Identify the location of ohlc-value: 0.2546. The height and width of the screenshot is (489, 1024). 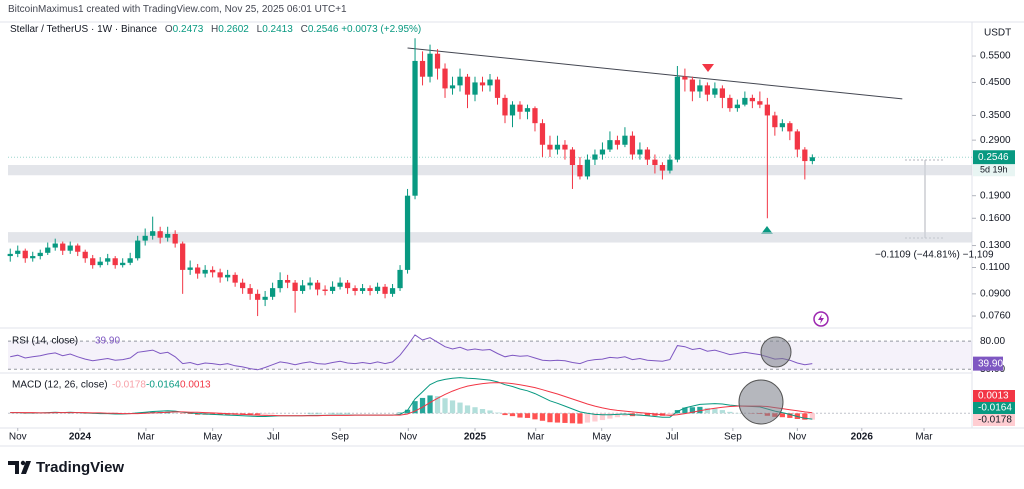
(323, 29).